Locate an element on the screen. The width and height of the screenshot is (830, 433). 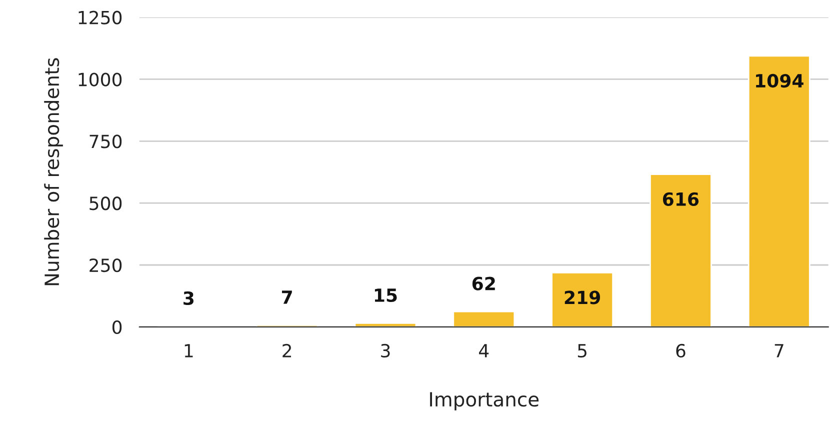
data-label: 3 is located at coordinates (189, 298).